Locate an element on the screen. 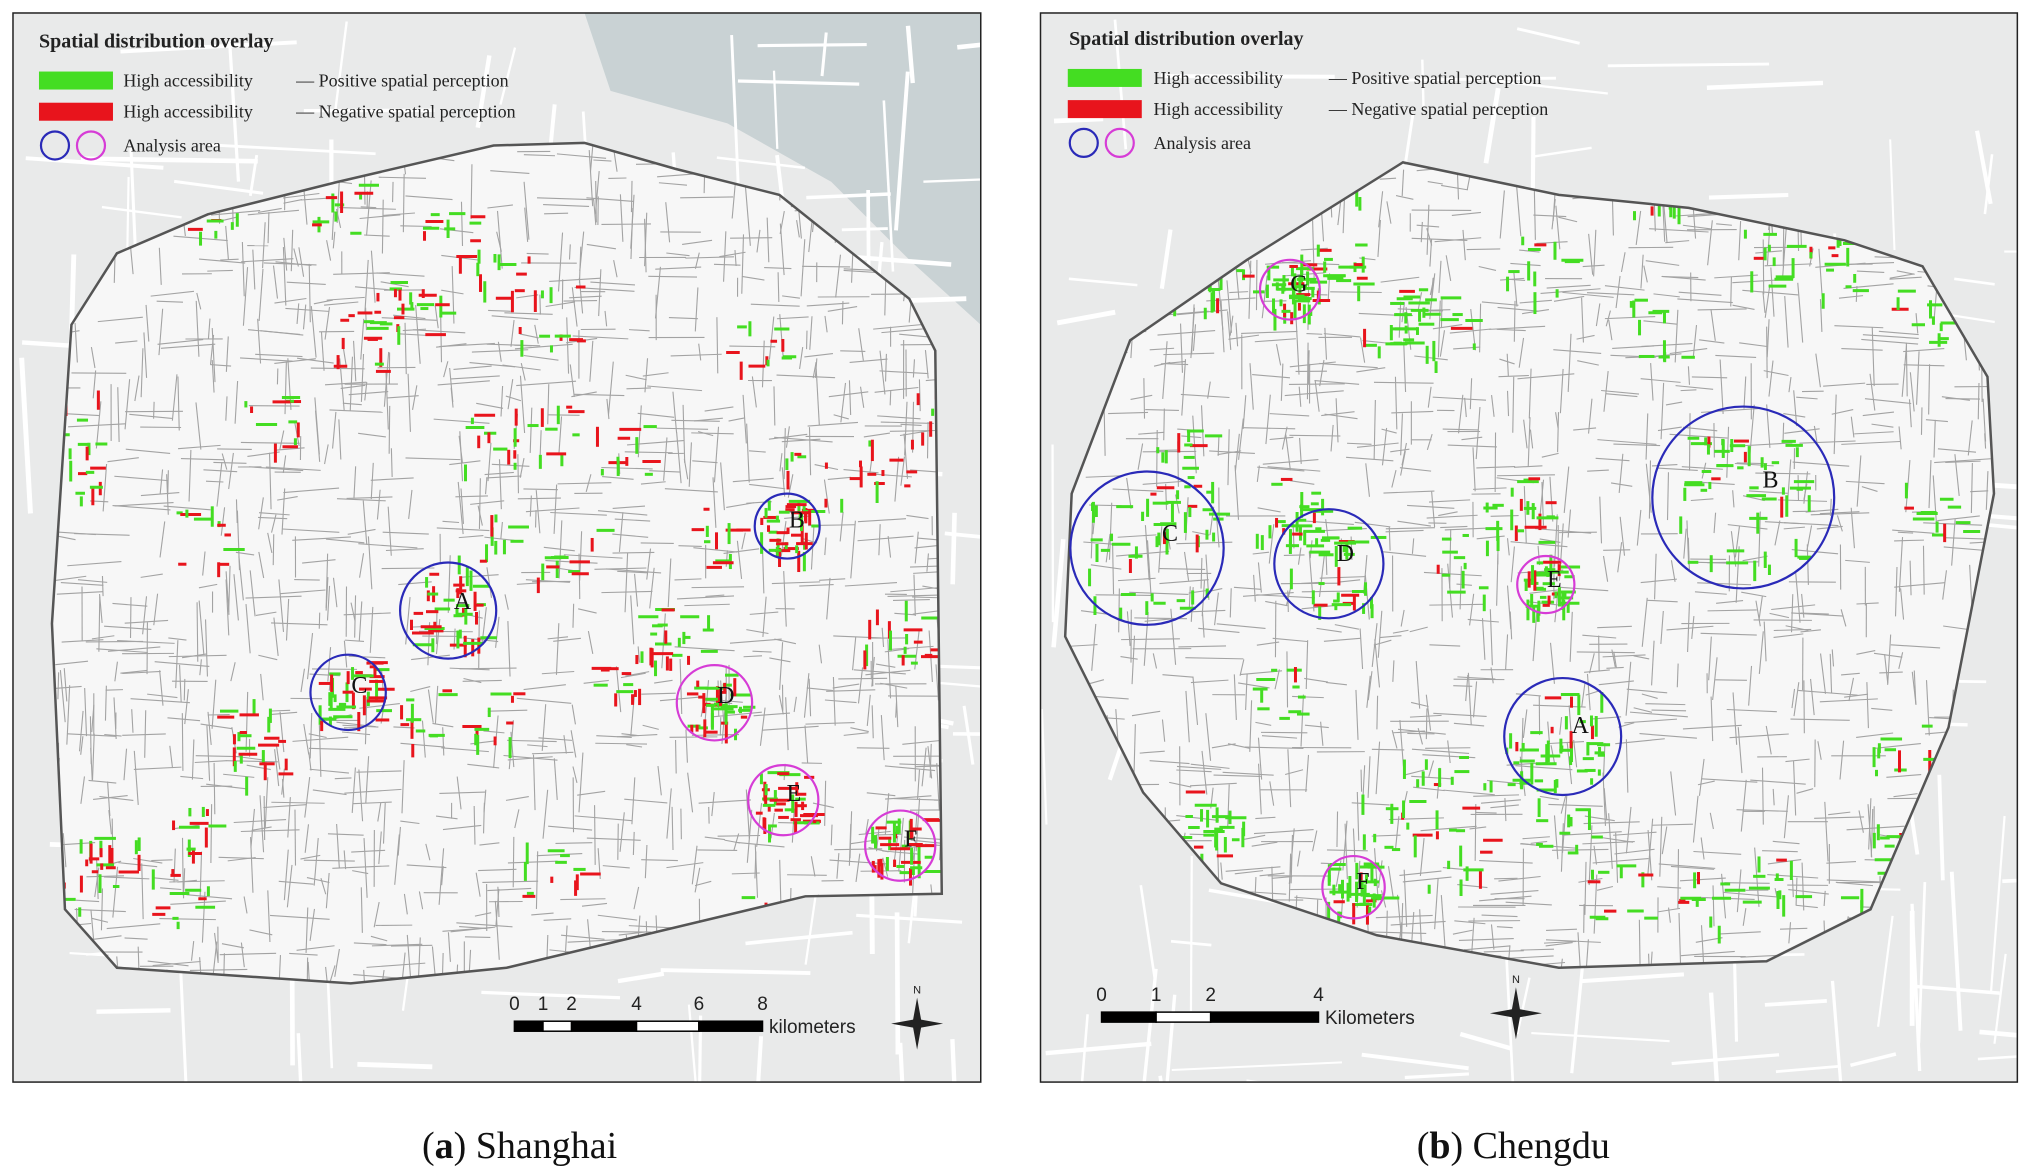  area-label: E is located at coordinates (793, 794).